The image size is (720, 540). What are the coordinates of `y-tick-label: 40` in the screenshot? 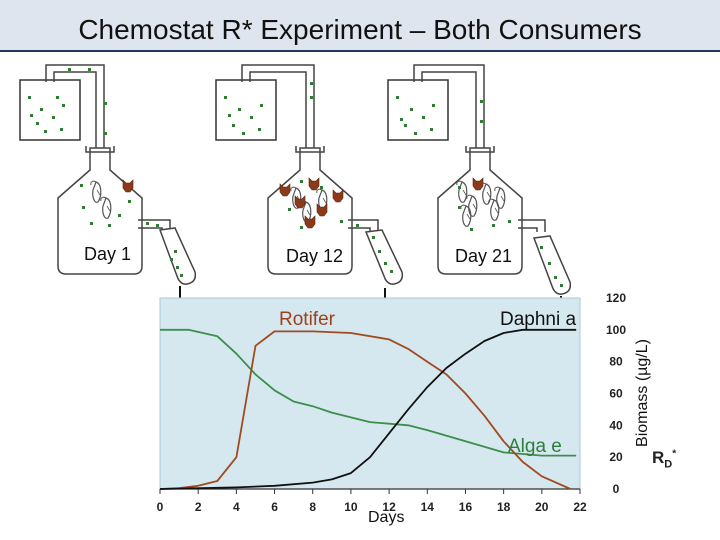 It's located at (616, 425).